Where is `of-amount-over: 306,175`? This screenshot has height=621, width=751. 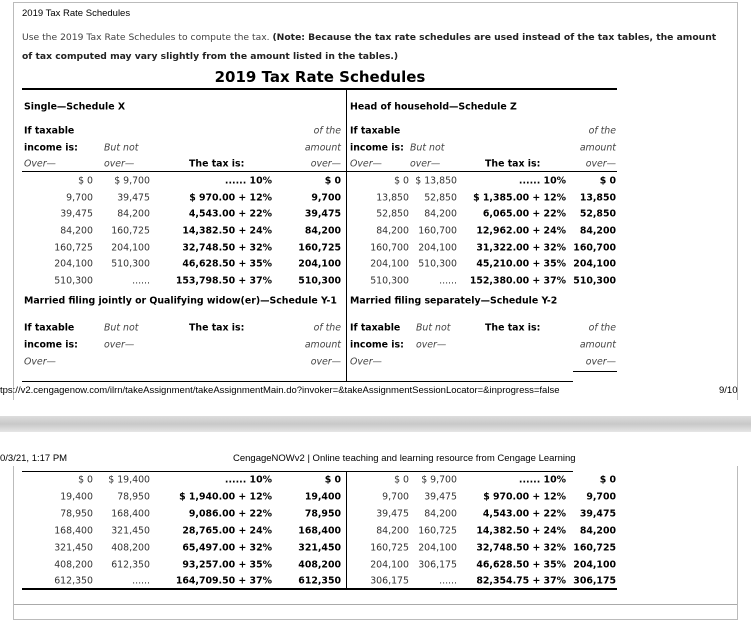 of-amount-over: 306,175 is located at coordinates (594, 581).